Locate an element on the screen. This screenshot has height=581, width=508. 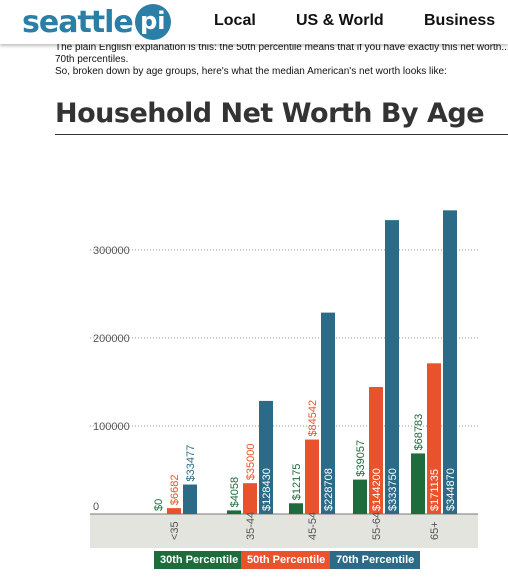
chart-title: Household Net Worth By Age is located at coordinates (270, 113).